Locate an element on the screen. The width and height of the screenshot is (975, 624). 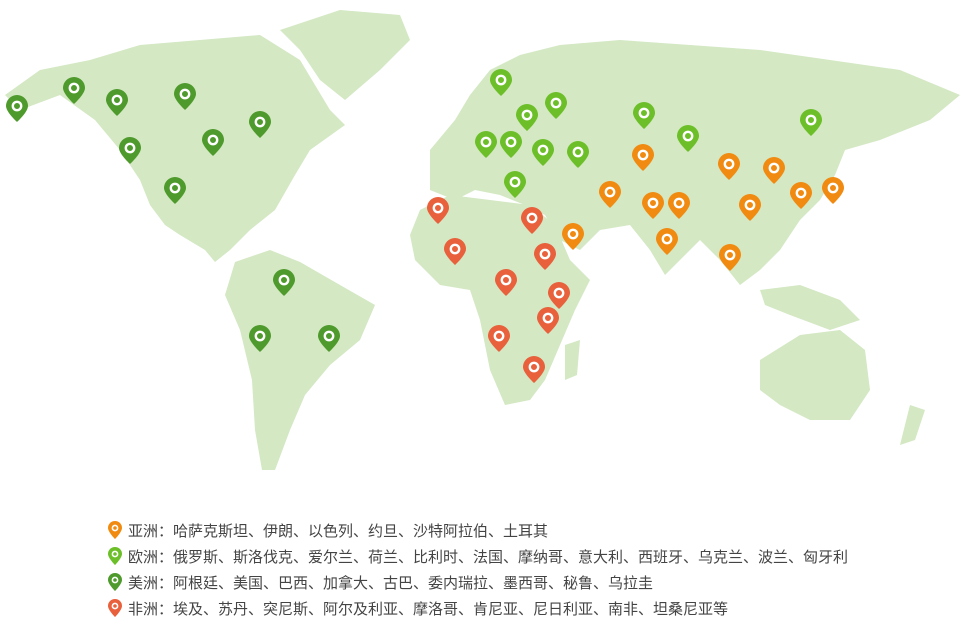
legend-label: 美洲：阿根廷、美国、巴西、加拿大、古巴、委内瑞拉、墨西哥、秘鲁、乌拉圭 is located at coordinates (391, 582).